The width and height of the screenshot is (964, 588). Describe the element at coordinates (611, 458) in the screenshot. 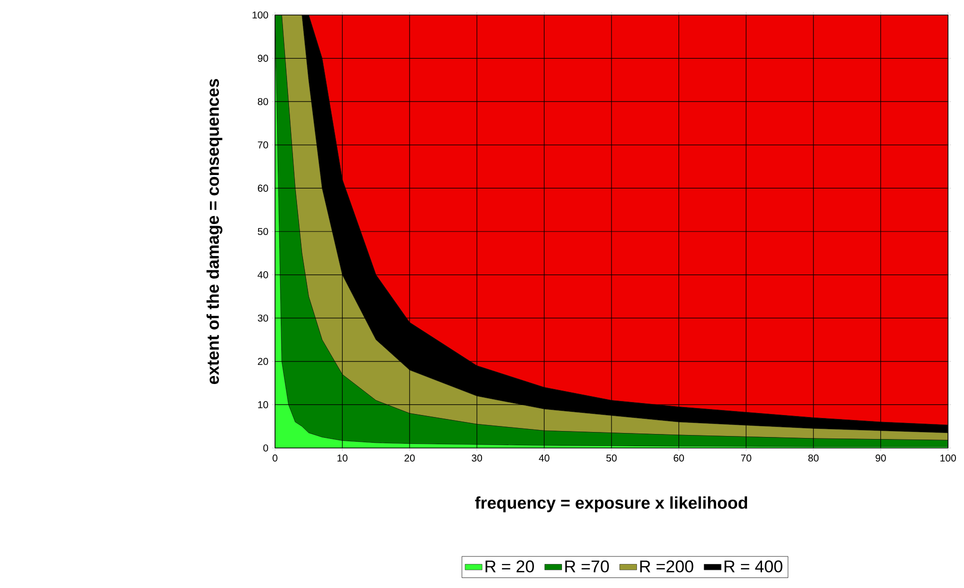

I see `x-tick-label: 50` at that location.